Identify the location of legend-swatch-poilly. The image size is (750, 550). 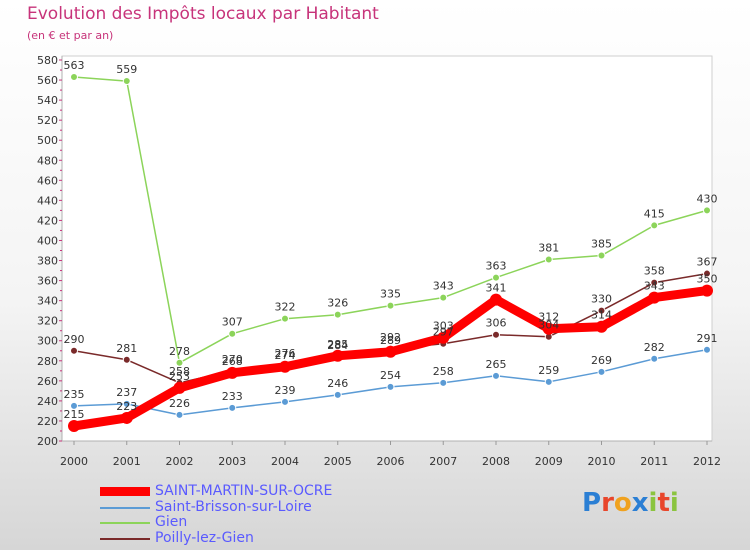
(125, 538).